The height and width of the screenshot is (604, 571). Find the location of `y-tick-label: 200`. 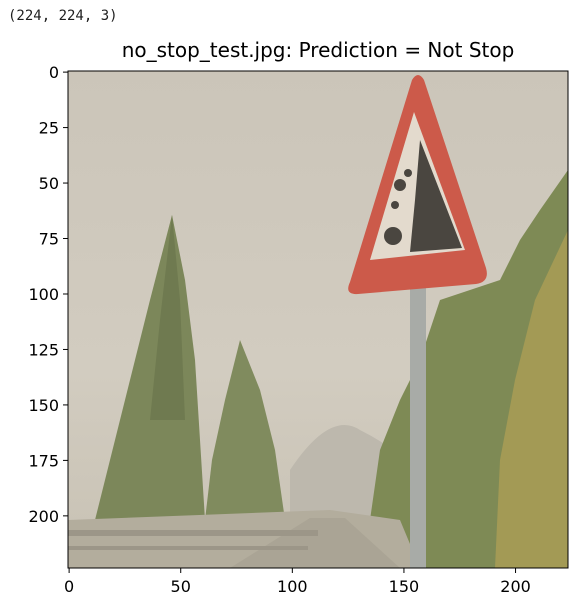

y-tick-label: 200 is located at coordinates (43, 516).